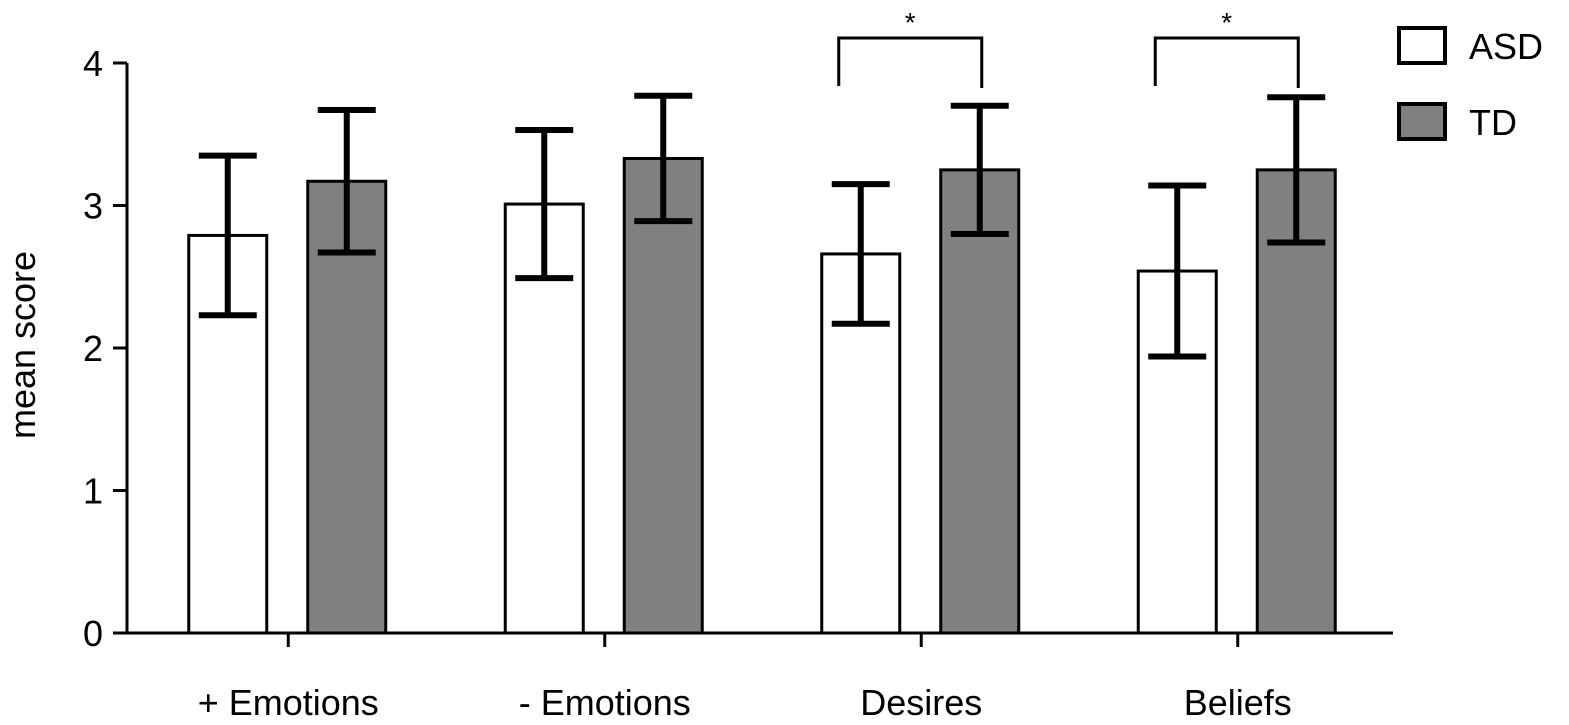 Image resolution: width=1569 pixels, height=725 pixels. What do you see at coordinates (93, 348) in the screenshot?
I see `y-tick-label: 2` at bounding box center [93, 348].